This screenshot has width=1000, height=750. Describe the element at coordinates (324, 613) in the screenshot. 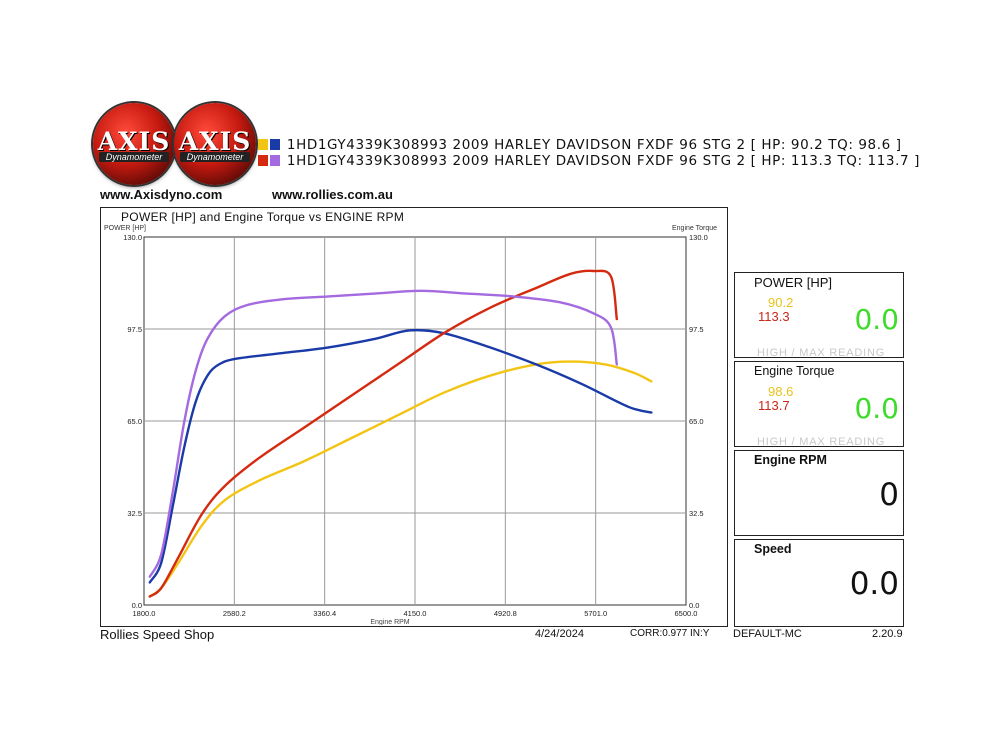

I see `x-tick-label: 3360.4` at that location.